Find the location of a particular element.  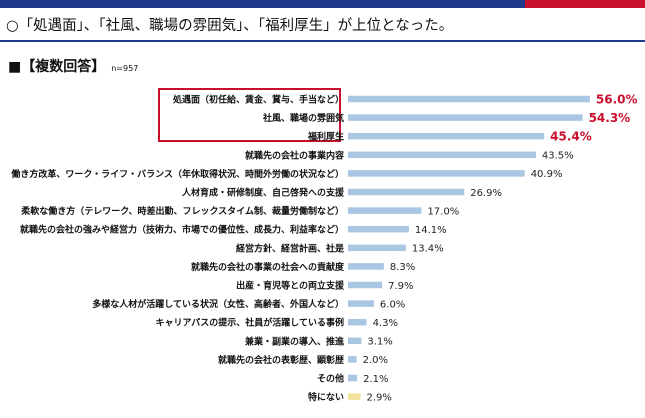

value-label: 45.4% is located at coordinates (571, 137).